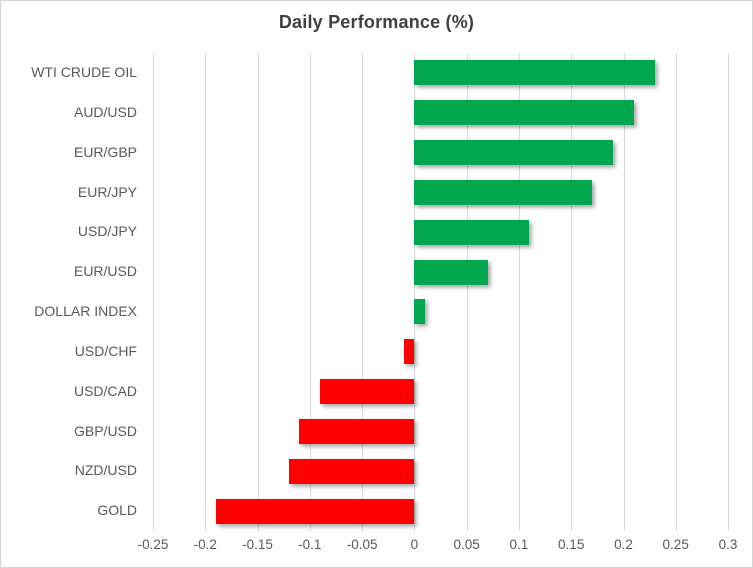 The height and width of the screenshot is (568, 753). I want to click on bar-eur-usd, so click(451, 272).